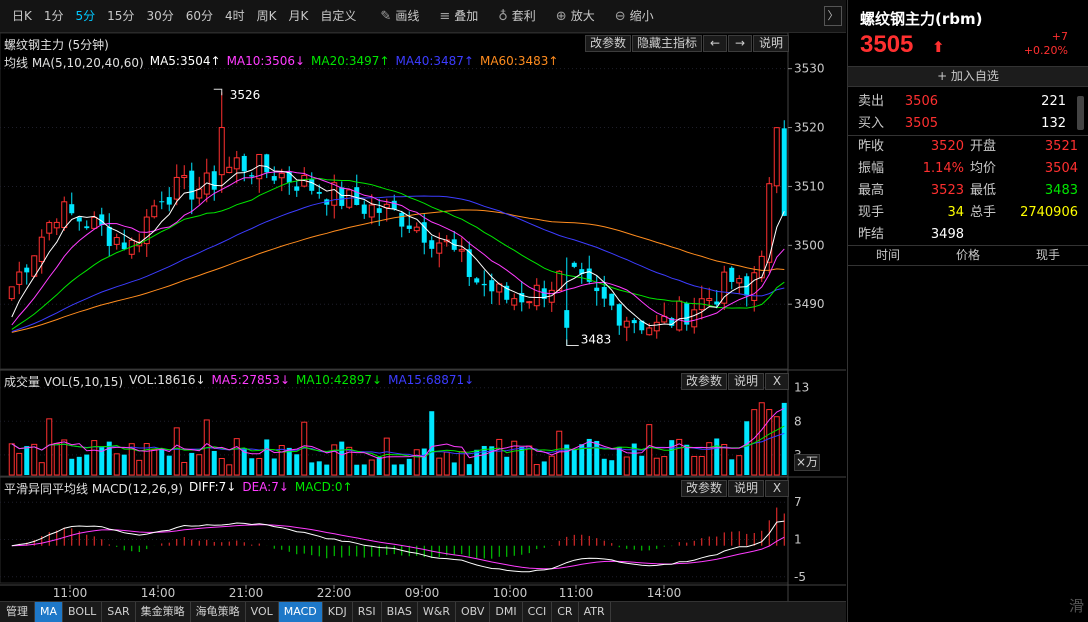 Image resolution: width=1088 pixels, height=622 pixels. What do you see at coordinates (85, 15) in the screenshot?
I see `period-tab: 5分` at bounding box center [85, 15].